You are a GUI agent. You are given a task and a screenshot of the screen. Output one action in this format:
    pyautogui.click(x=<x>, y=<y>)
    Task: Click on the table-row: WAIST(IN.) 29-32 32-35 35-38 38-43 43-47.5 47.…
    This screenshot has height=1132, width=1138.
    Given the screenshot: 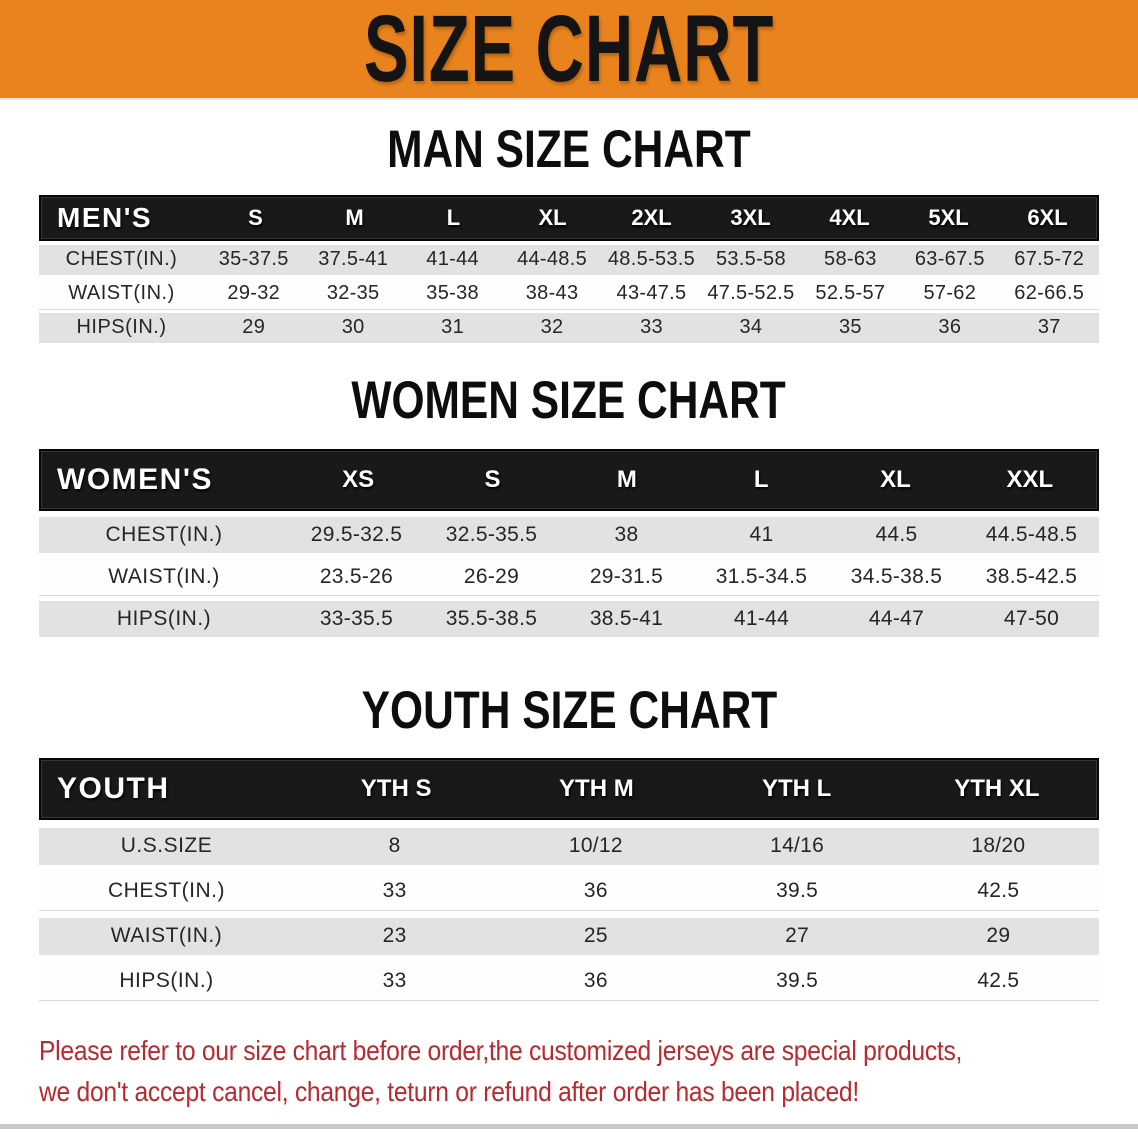 What is the action you would take?
    pyautogui.click(x=569, y=293)
    